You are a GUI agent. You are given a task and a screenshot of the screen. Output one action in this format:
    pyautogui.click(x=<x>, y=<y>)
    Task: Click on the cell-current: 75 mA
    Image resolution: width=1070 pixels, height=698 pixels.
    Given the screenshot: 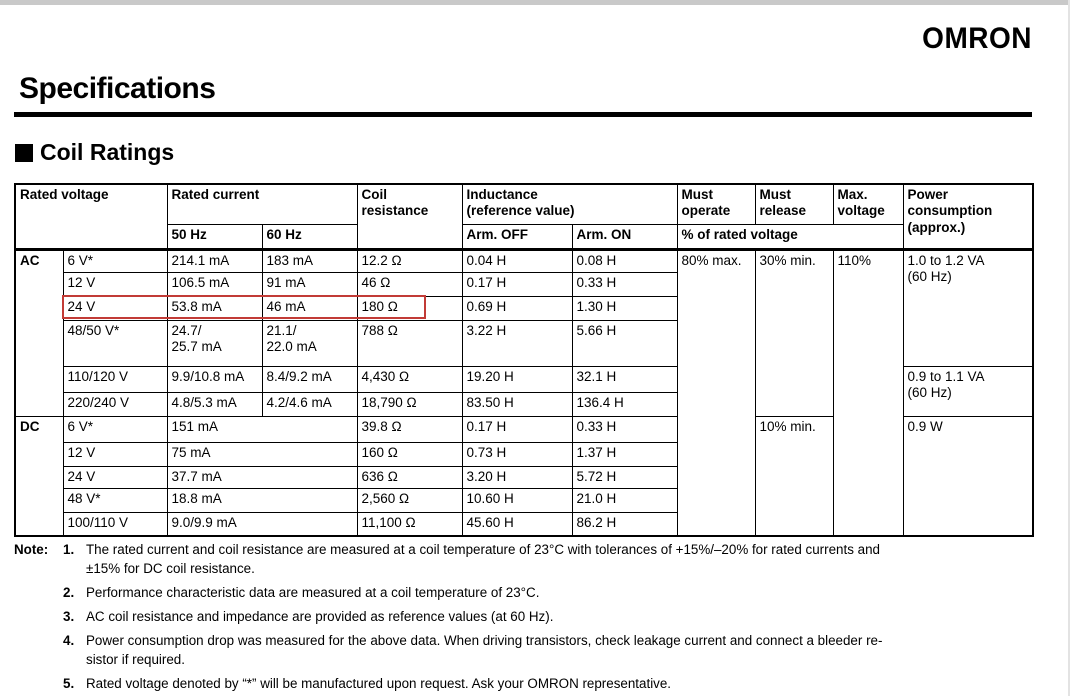 What is the action you would take?
    pyautogui.click(x=262, y=454)
    